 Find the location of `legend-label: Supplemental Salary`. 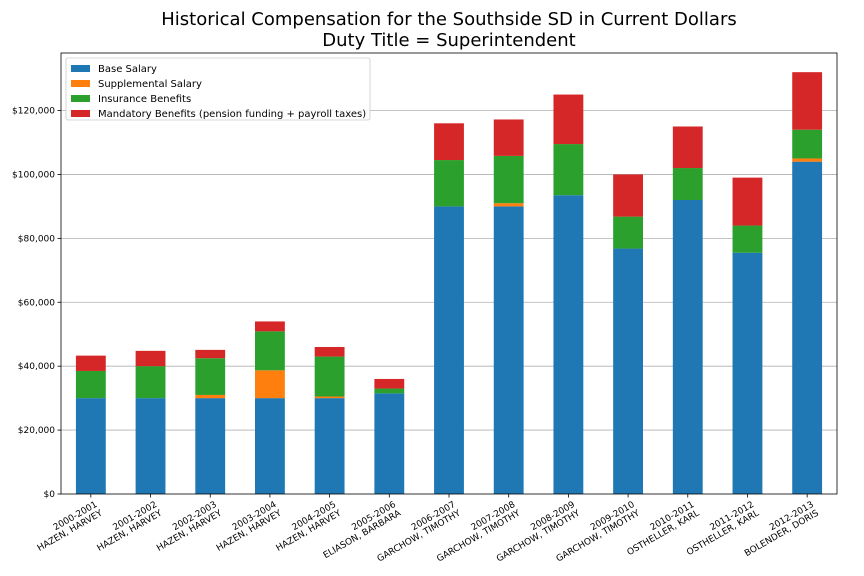

legend-label: Supplemental Salary is located at coordinates (150, 84).